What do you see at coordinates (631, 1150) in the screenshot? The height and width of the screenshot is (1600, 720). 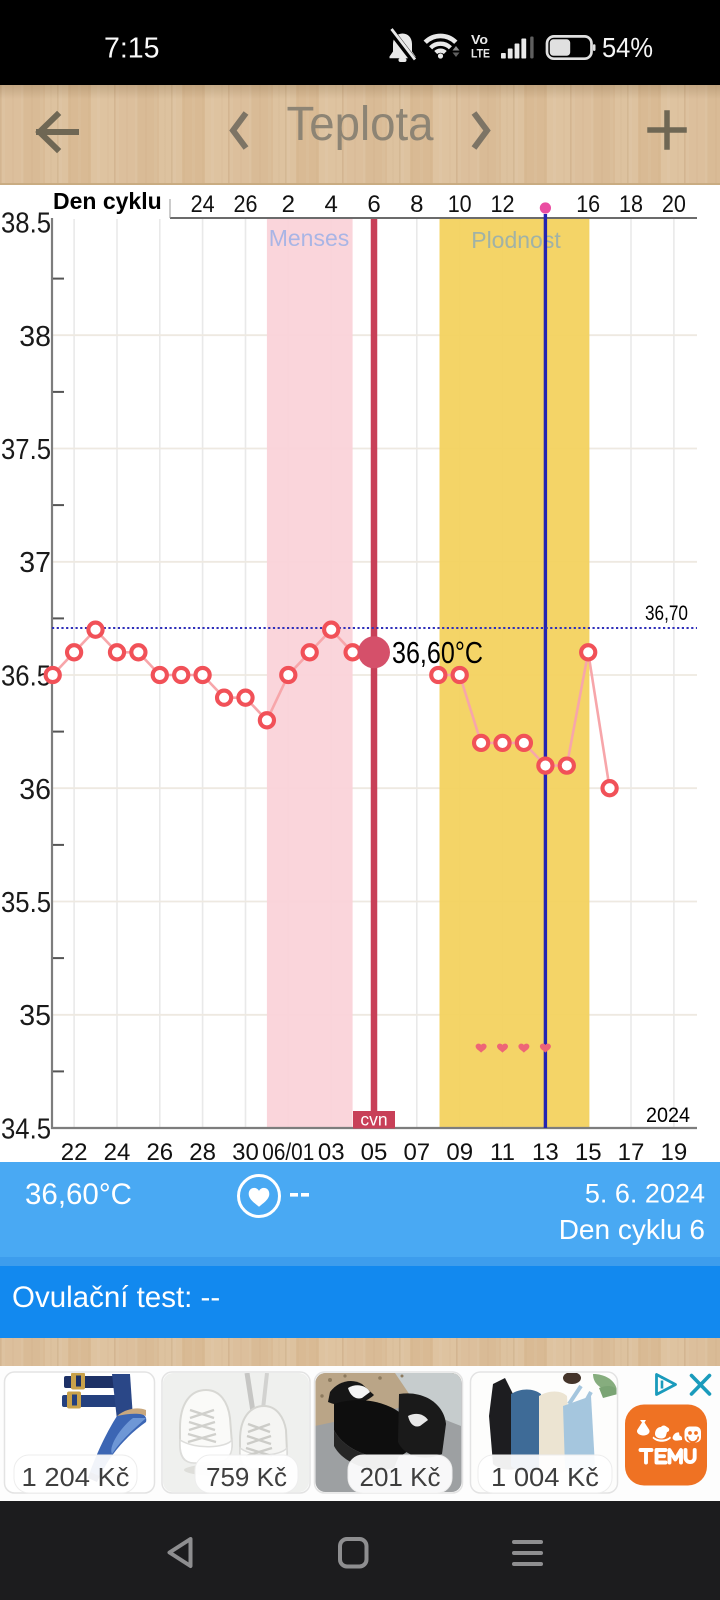 I see `svg-text: 17` at bounding box center [631, 1150].